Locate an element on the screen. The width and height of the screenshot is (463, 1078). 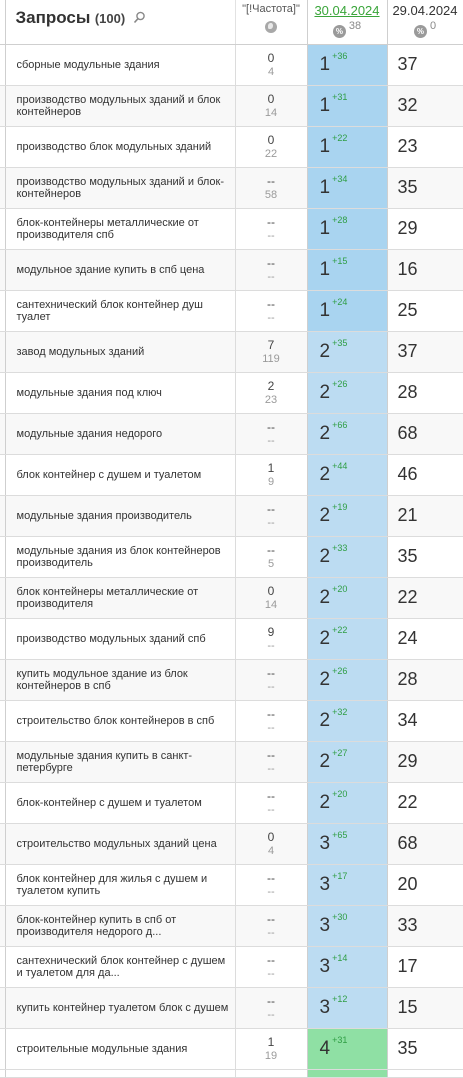
table-row: сборные модульные здания 0 4 1 +36 37 is located at coordinates (231, 65).